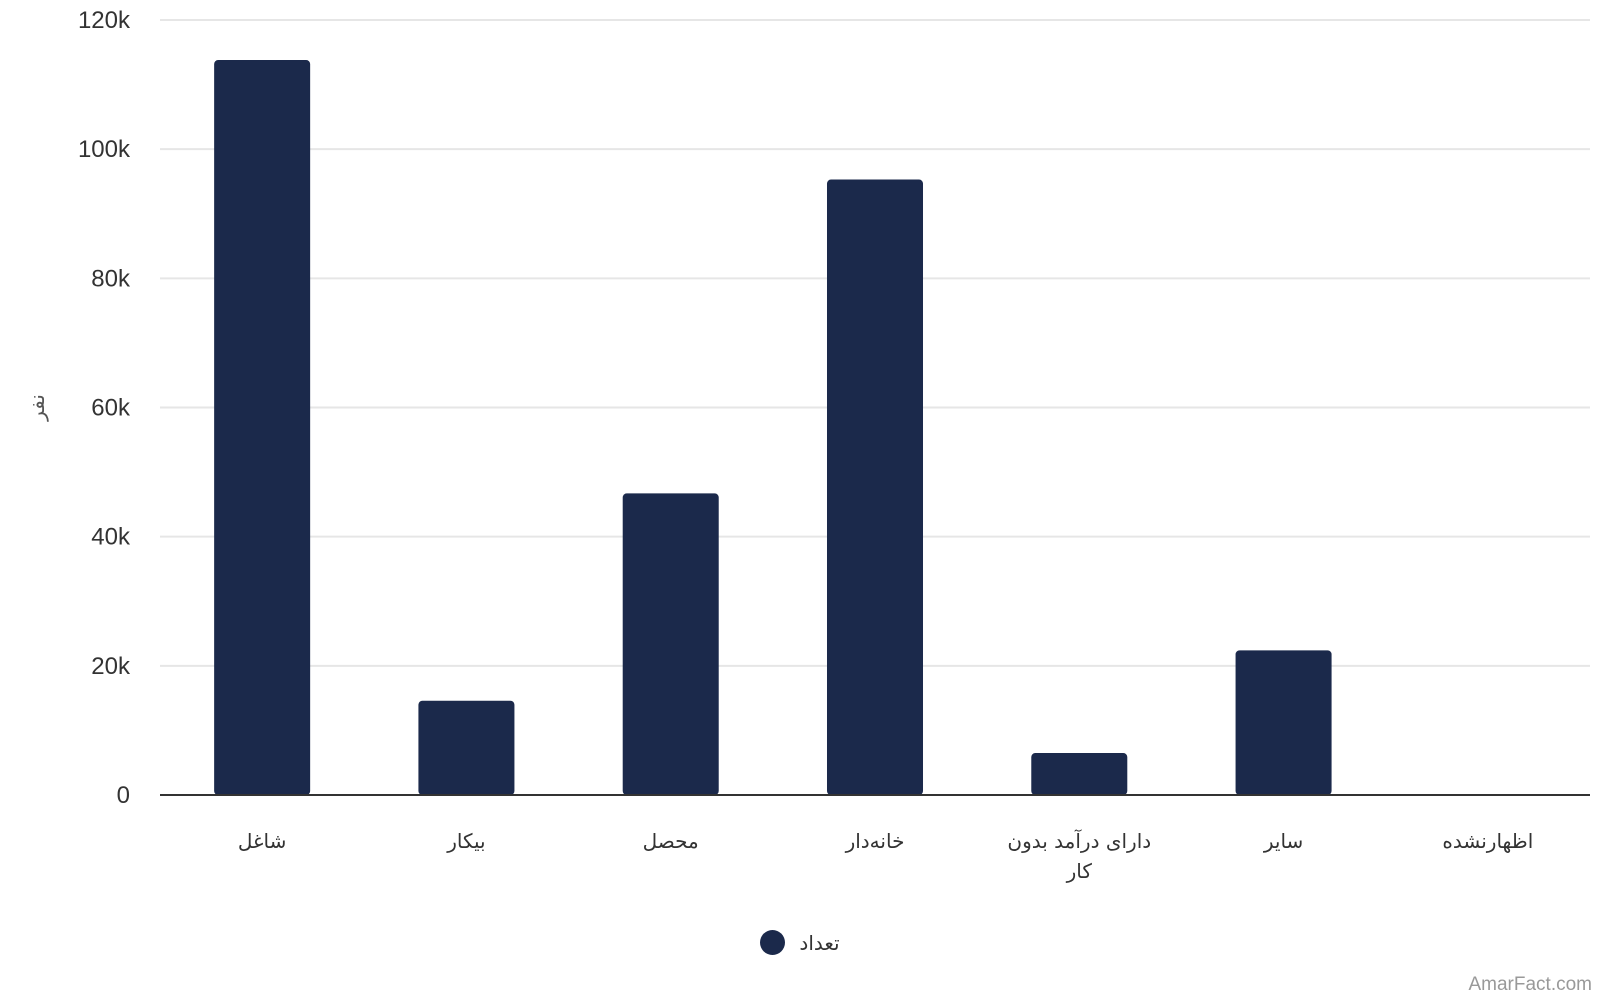 This screenshot has width=1600, height=1000. What do you see at coordinates (1283, 841) in the screenshot?
I see `x-tick-label: سایر` at bounding box center [1283, 841].